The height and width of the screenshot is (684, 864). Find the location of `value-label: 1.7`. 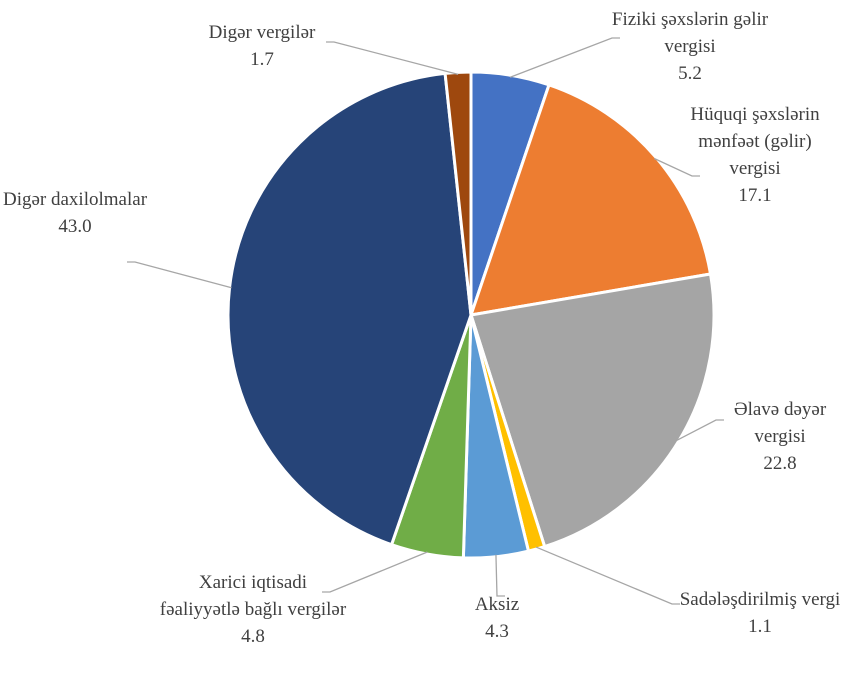

value-label: 1.7 is located at coordinates (262, 59).